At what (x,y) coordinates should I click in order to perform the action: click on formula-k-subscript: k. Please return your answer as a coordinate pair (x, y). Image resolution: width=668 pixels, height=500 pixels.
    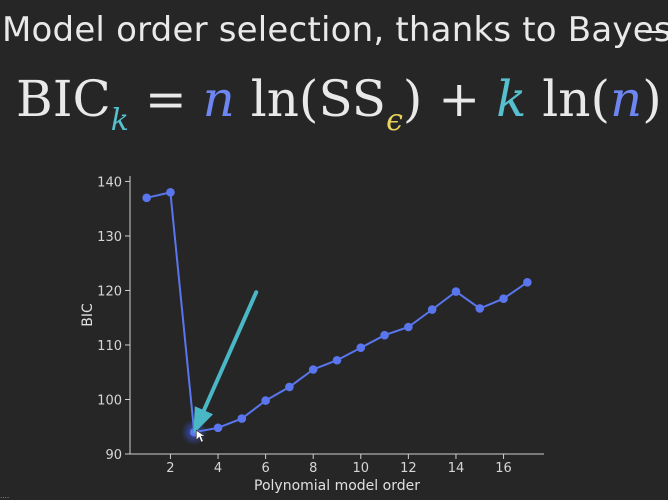
    Looking at the image, I should click on (119, 120).